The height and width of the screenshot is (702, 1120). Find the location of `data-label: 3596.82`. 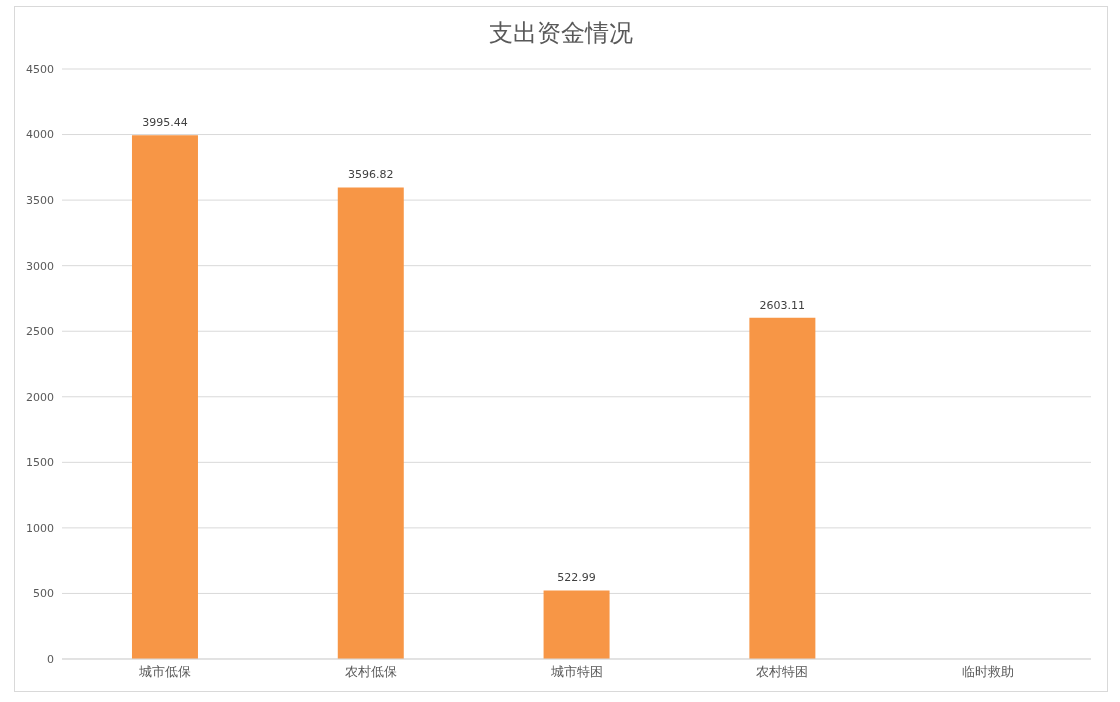

data-label: 3596.82 is located at coordinates (371, 175).